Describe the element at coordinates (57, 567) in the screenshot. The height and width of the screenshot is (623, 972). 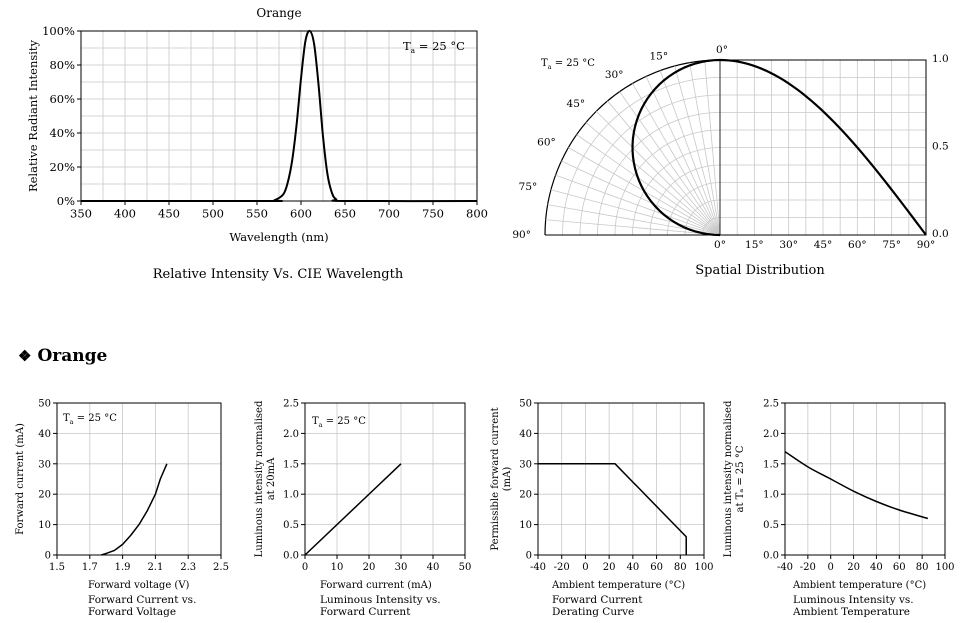
I see `x-tick-label: 1.5` at that location.